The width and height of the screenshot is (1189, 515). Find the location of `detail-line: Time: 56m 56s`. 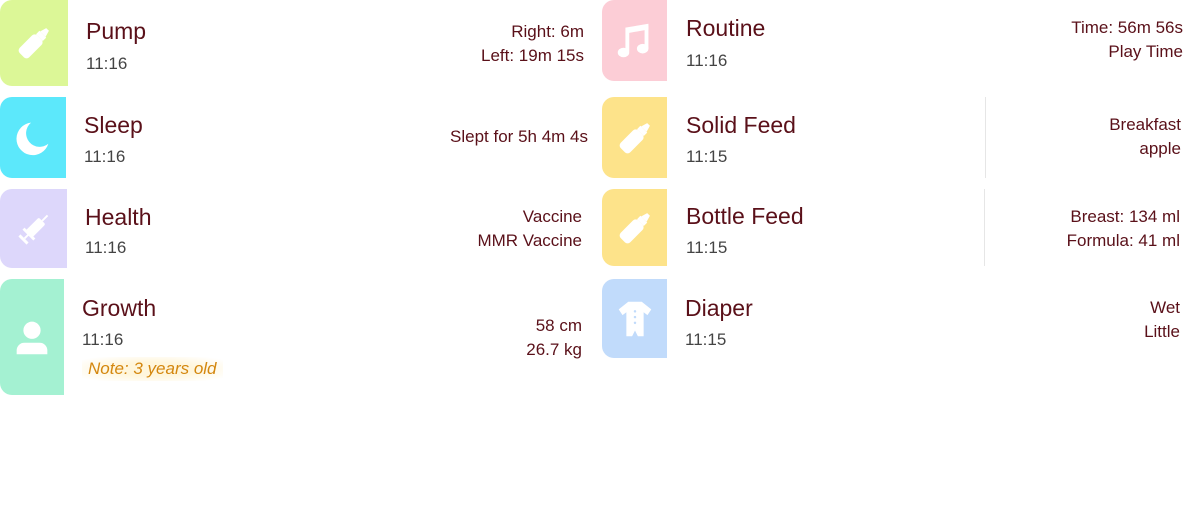

detail-line: Time: 56m 56s is located at coordinates (1127, 27).